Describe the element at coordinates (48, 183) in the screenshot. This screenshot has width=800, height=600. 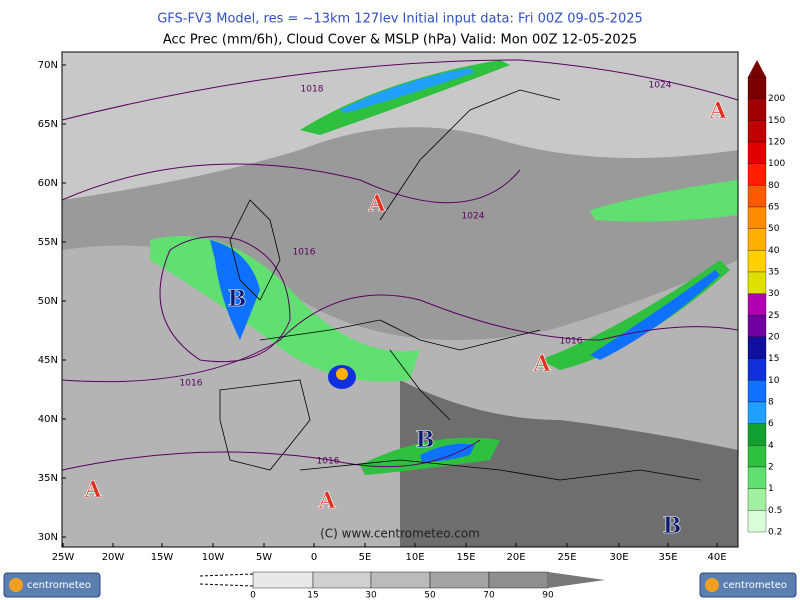
I see `latitude-label: 60N` at that location.